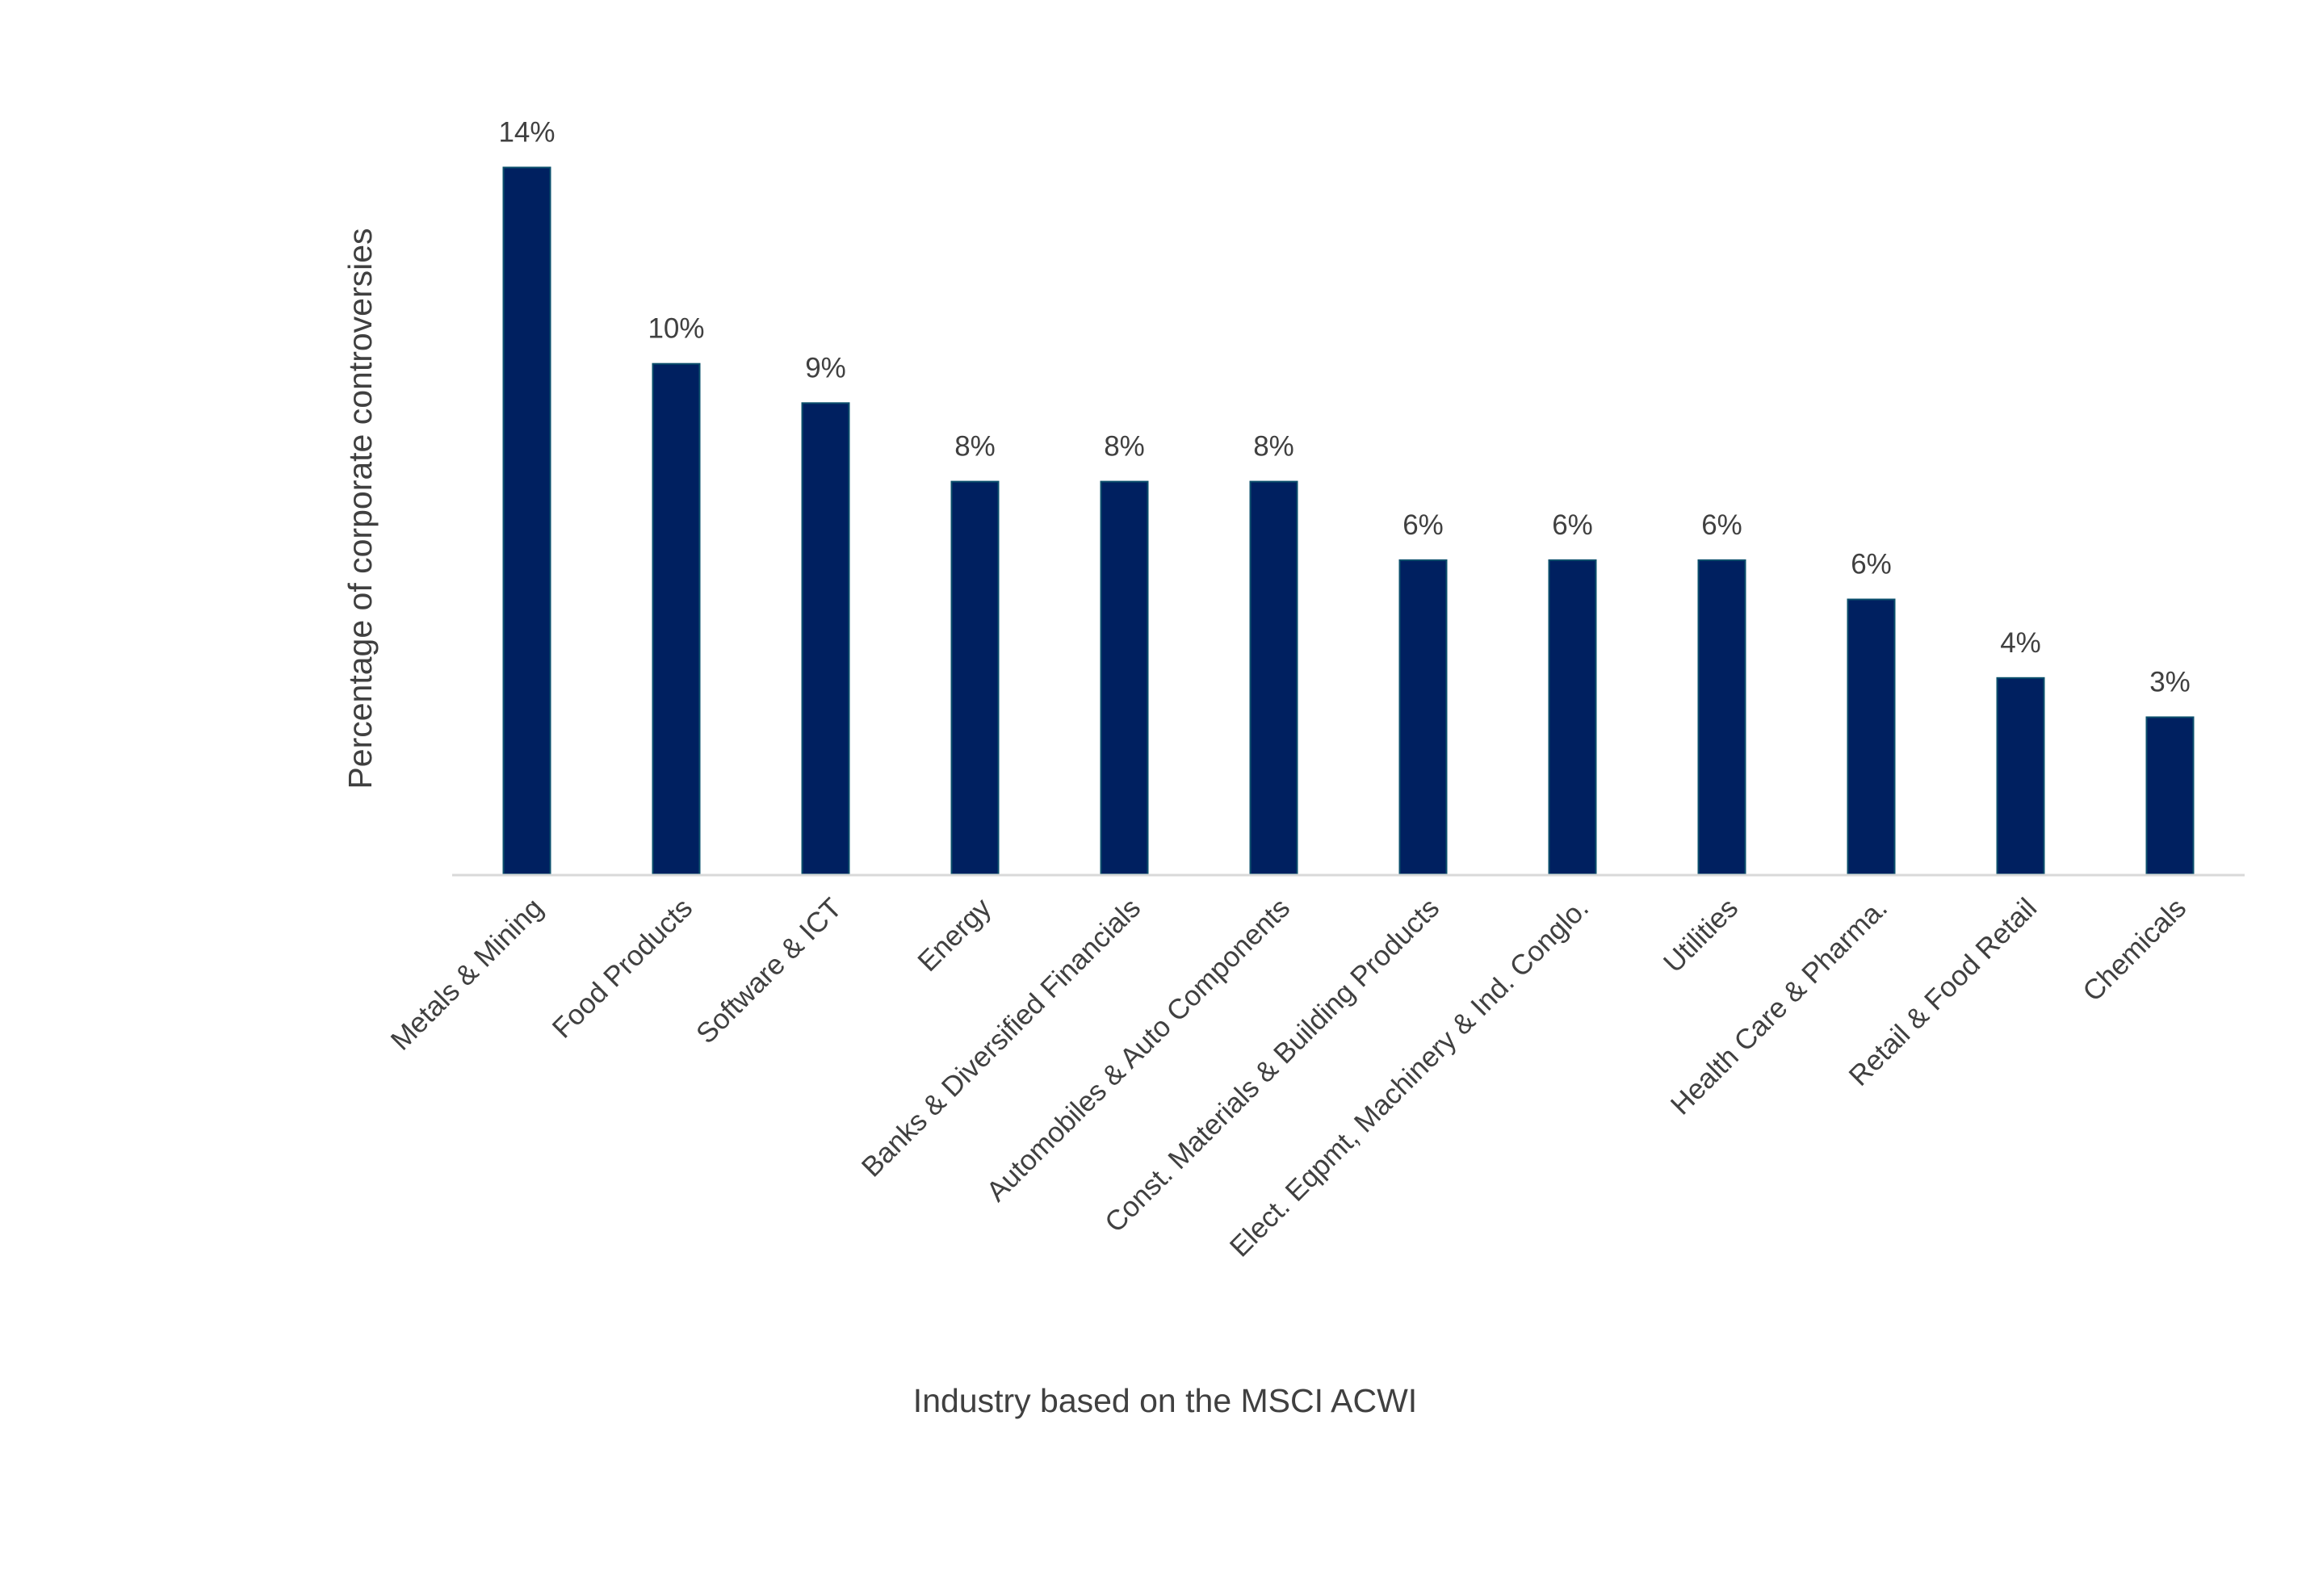  I want to click on data-label: 10%, so click(676, 329).